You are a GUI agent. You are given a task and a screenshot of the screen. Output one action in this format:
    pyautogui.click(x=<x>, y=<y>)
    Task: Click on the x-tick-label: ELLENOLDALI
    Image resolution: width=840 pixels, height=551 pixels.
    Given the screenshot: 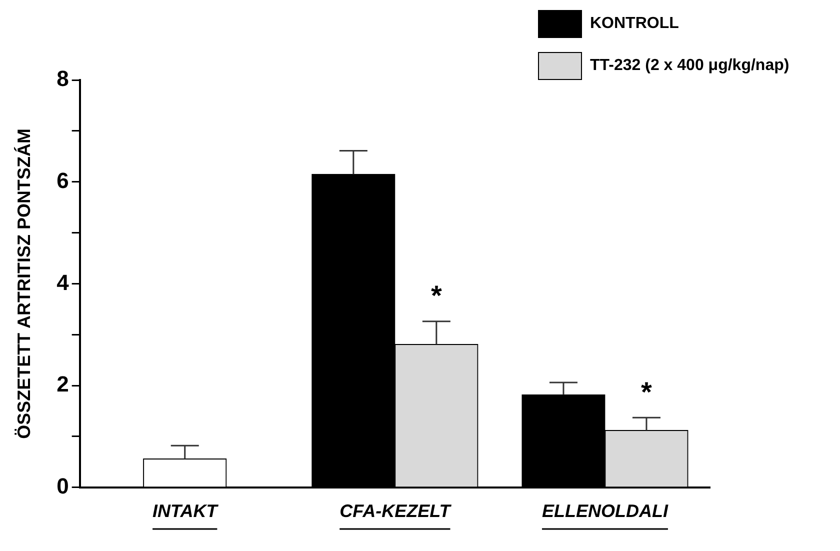 What is the action you would take?
    pyautogui.click(x=605, y=511)
    